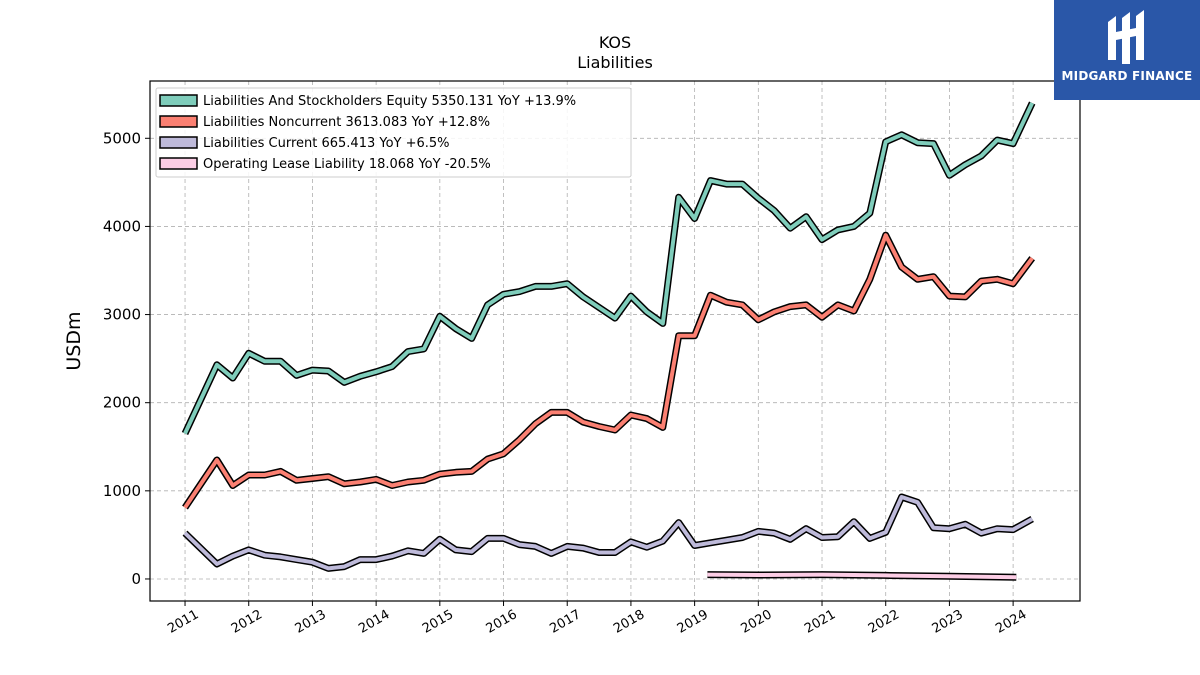 The width and height of the screenshot is (1200, 675). What do you see at coordinates (756, 622) in the screenshot?
I see `x-tick-label: 2020` at bounding box center [756, 622].